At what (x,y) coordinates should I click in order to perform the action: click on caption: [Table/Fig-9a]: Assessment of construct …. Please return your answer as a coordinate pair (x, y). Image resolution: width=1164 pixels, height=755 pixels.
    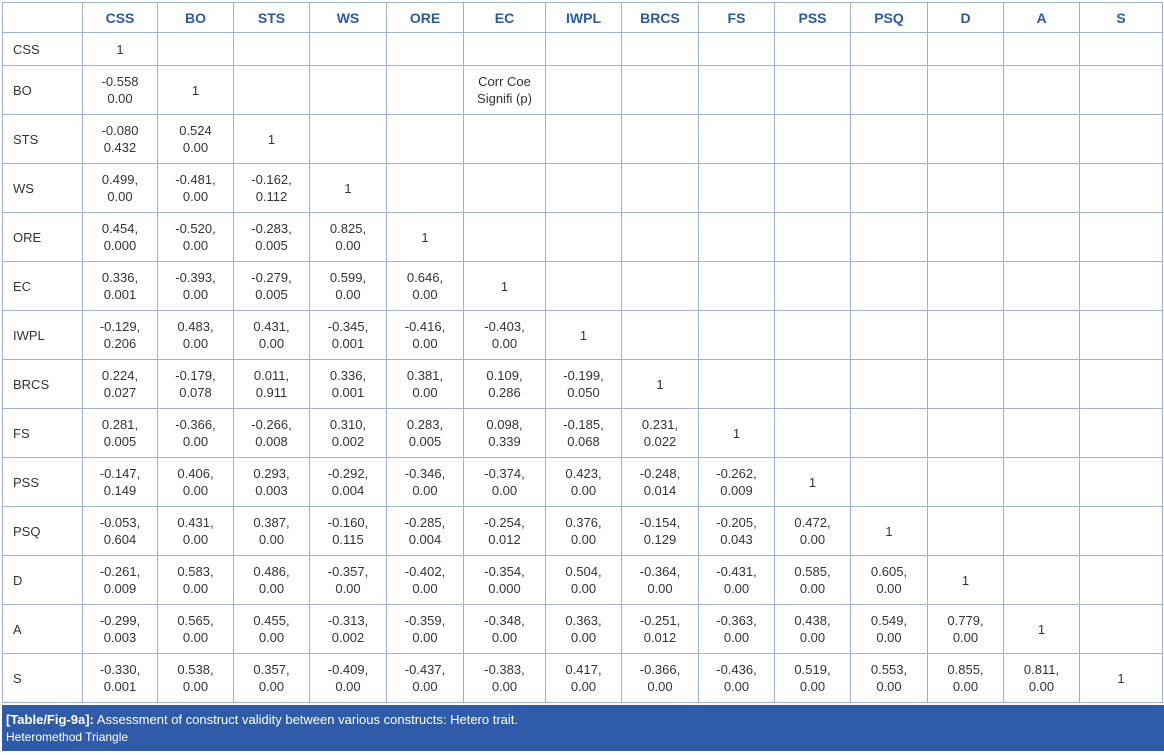
    Looking at the image, I should click on (583, 728).